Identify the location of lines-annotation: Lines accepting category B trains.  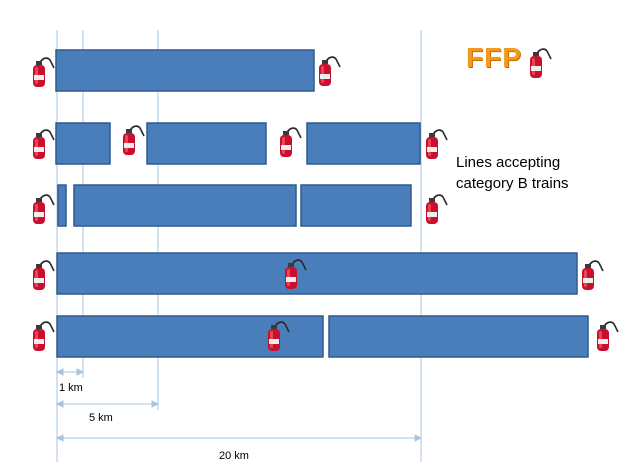
(541, 173).